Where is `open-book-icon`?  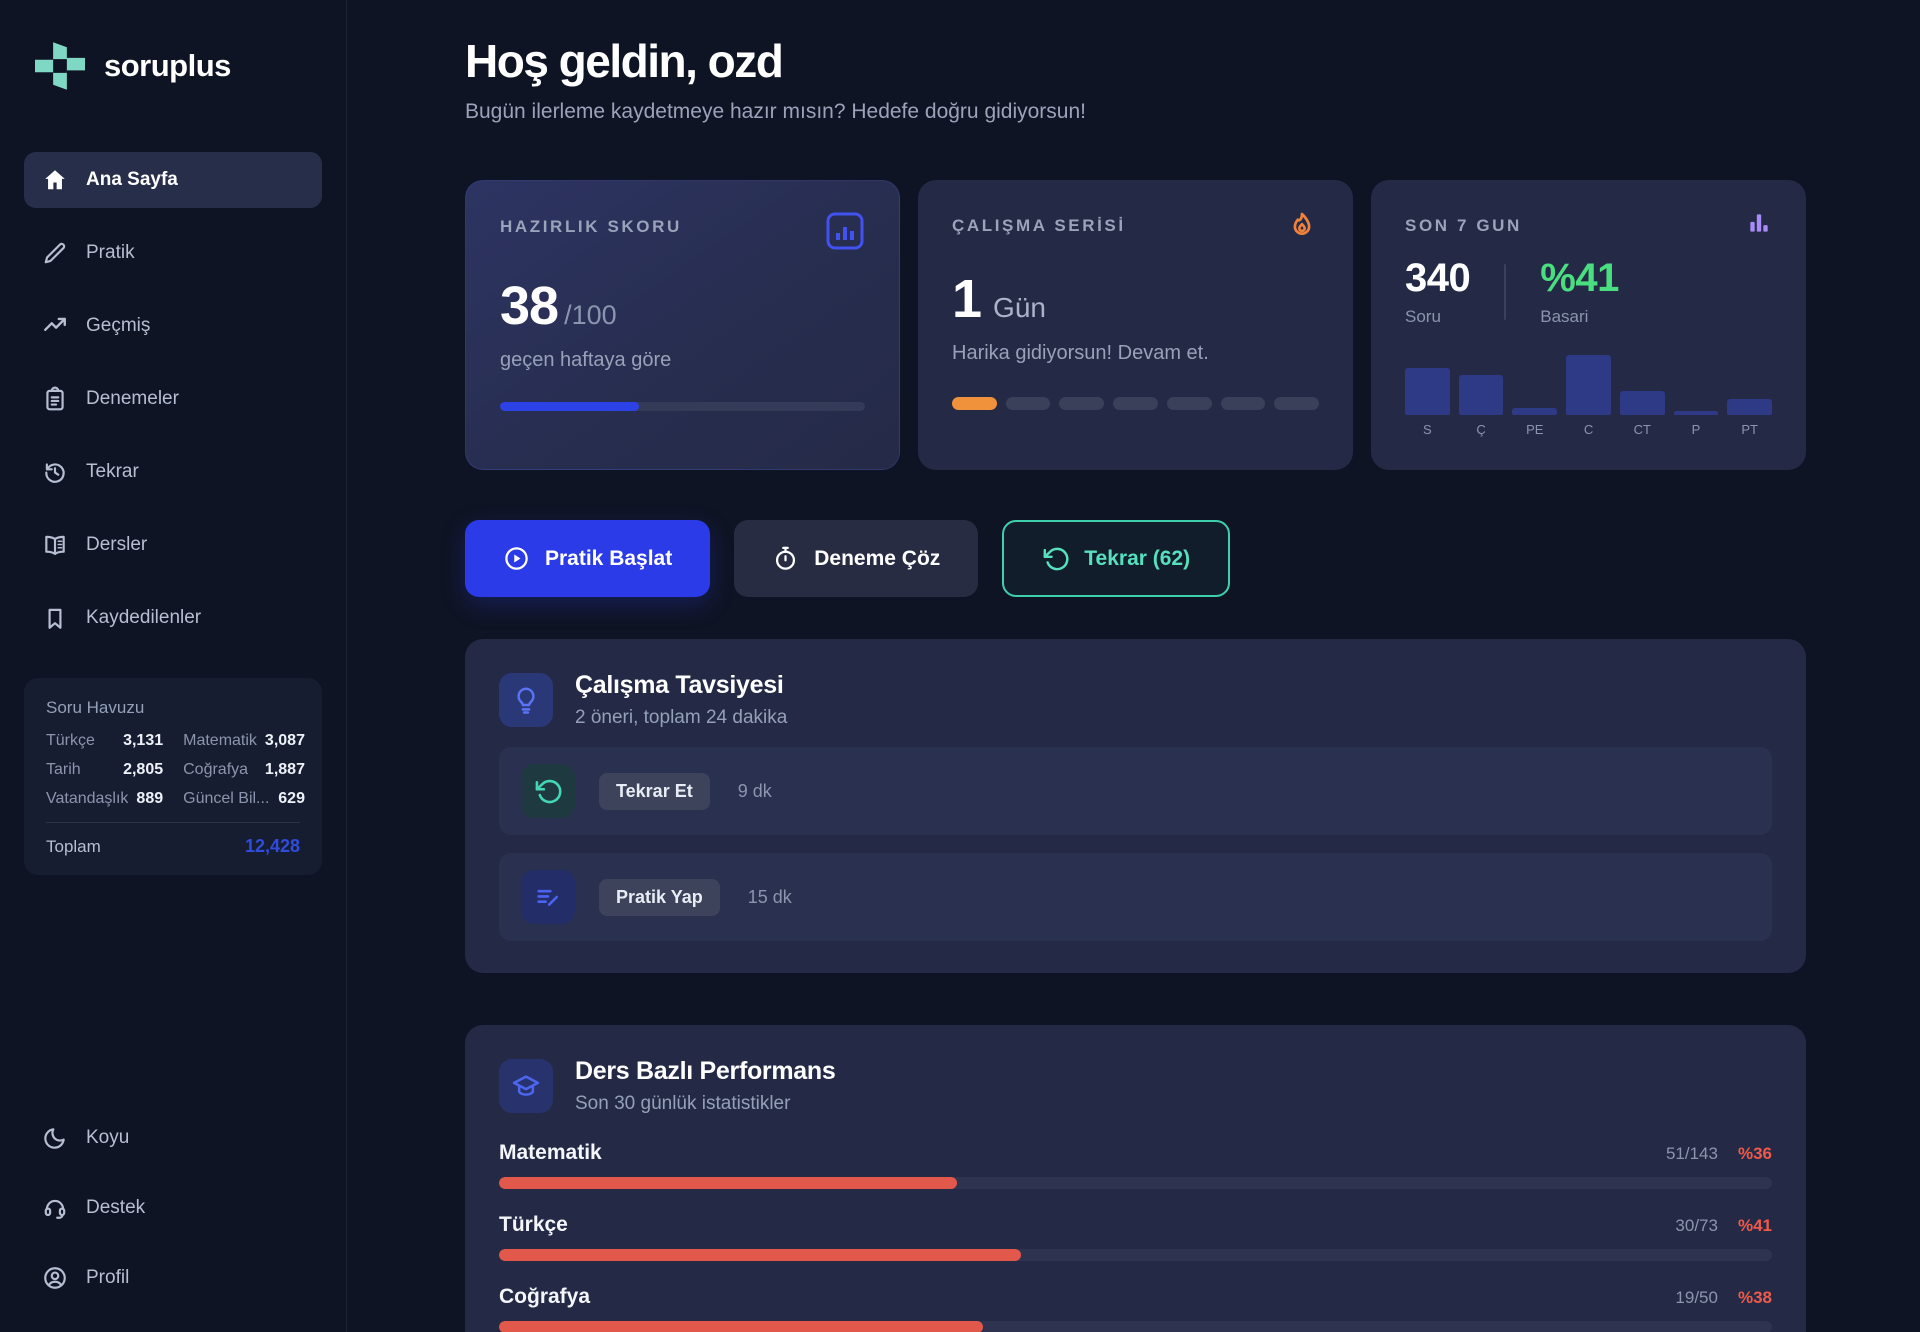 open-book-icon is located at coordinates (55, 545).